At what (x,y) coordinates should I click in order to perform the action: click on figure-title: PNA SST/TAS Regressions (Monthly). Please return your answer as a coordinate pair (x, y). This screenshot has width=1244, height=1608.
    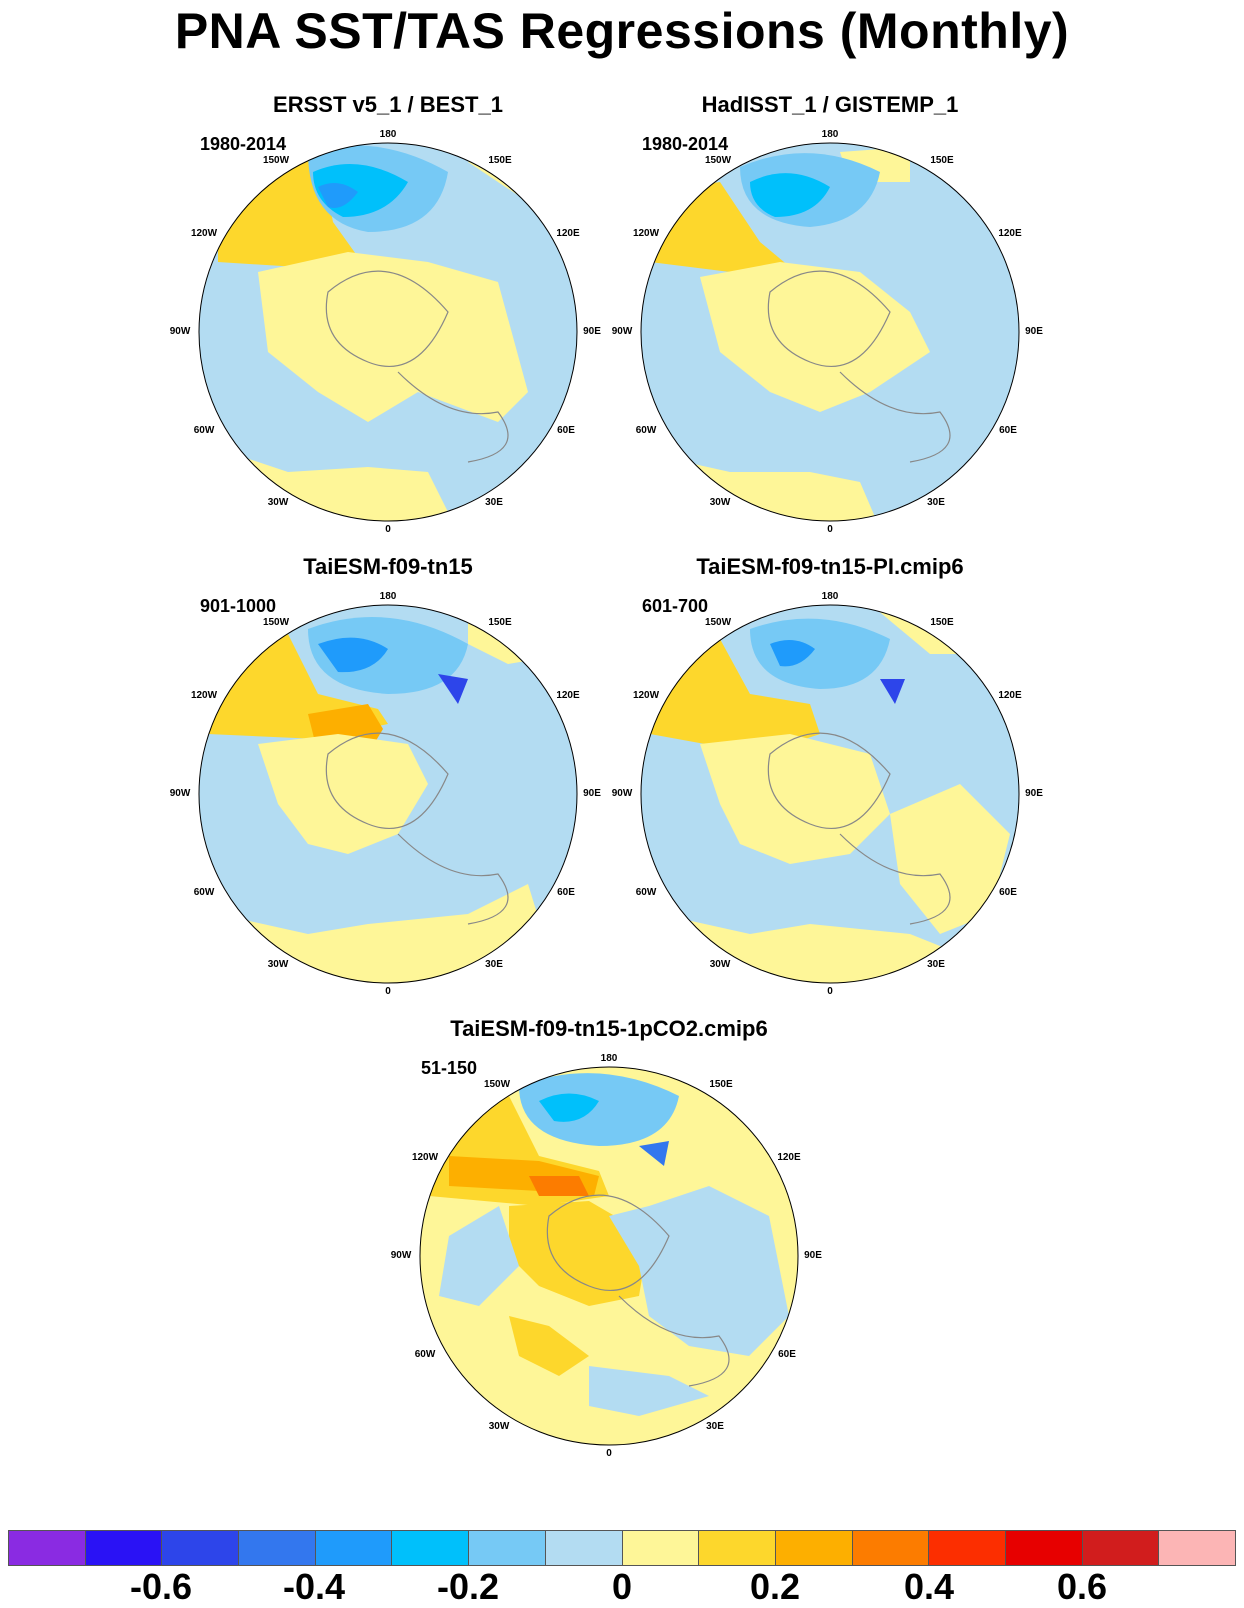
    Looking at the image, I should click on (622, 31).